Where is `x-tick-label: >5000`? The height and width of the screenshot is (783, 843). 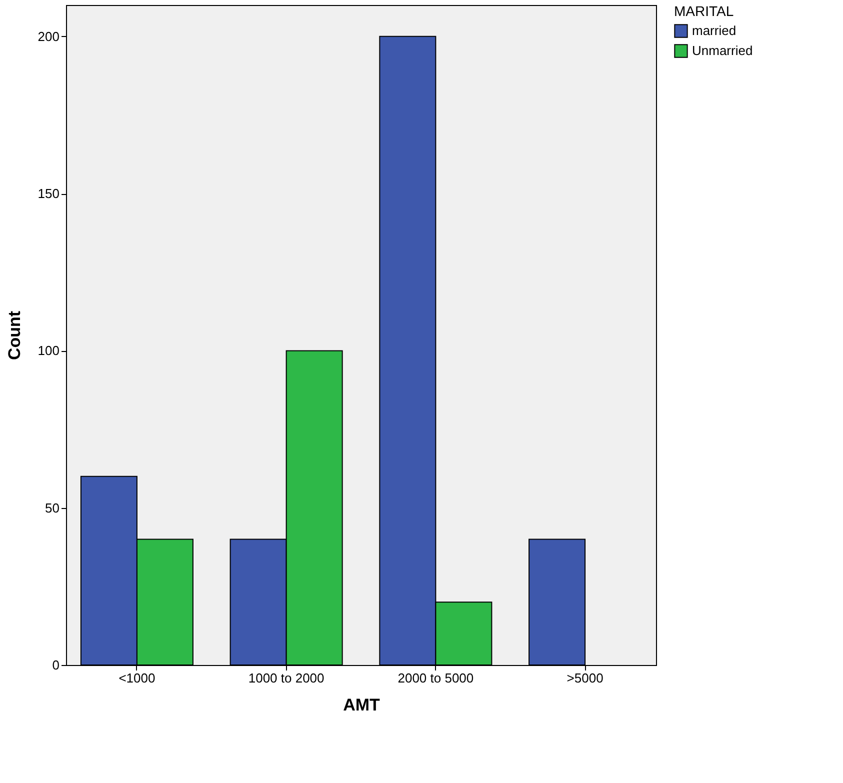
x-tick-label: >5000 is located at coordinates (585, 678).